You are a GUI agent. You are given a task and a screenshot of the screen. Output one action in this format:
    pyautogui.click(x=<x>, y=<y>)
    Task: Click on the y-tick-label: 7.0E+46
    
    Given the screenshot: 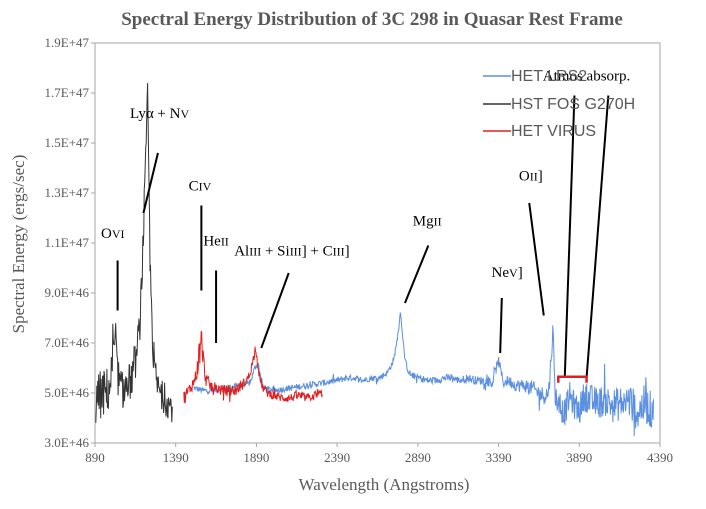 What is the action you would take?
    pyautogui.click(x=66, y=342)
    